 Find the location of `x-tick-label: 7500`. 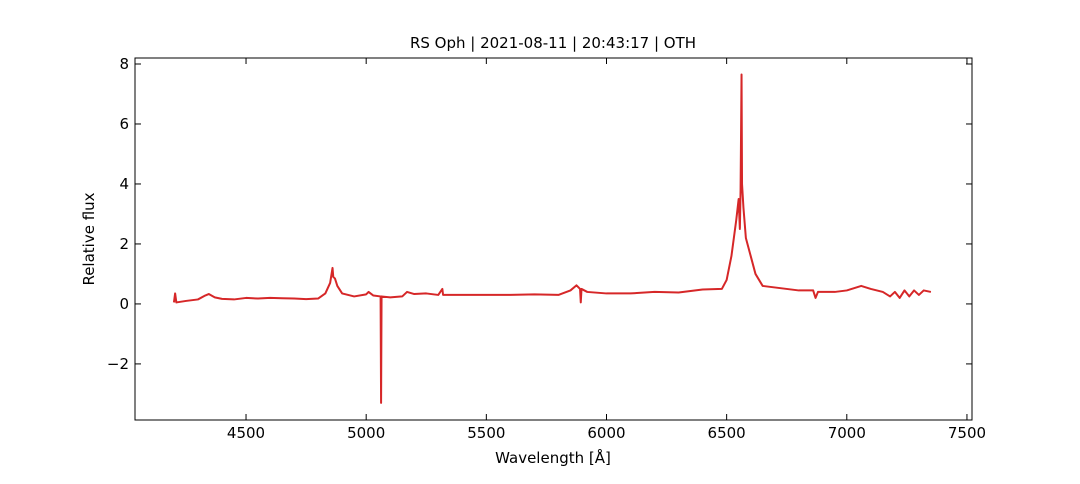

x-tick-label: 7500 is located at coordinates (967, 433).